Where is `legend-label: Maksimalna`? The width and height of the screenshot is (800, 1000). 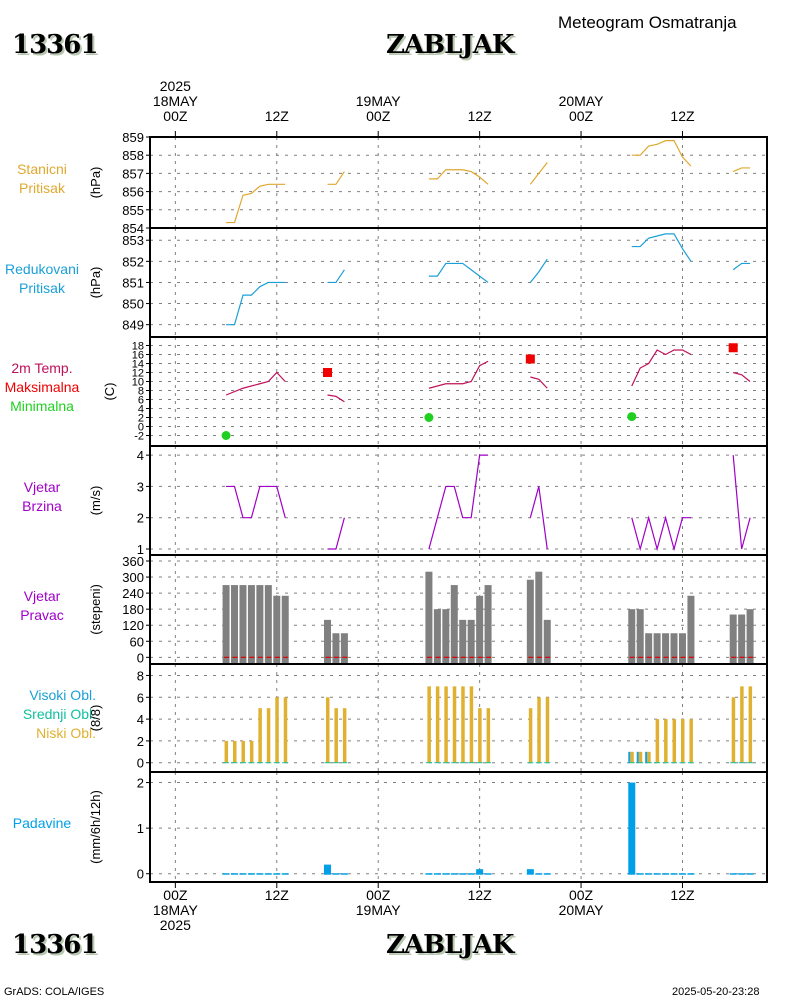 legend-label: Maksimalna is located at coordinates (42, 387).